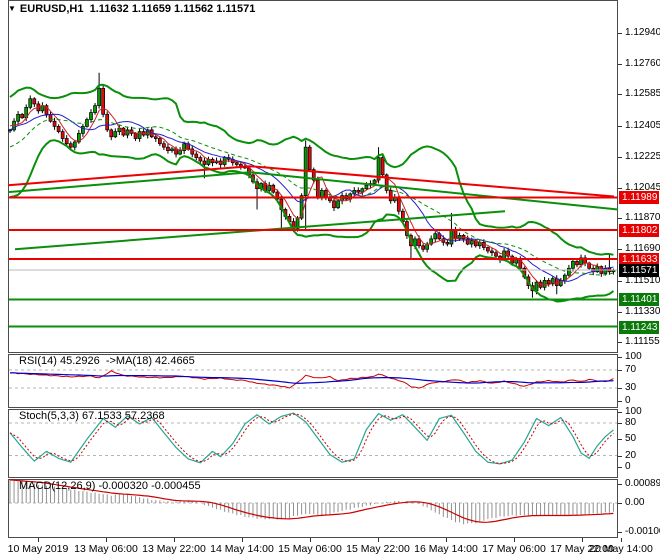 The width and height of the screenshot is (660, 560). What do you see at coordinates (633, 411) in the screenshot?
I see `indicator-axis-label: 100` at bounding box center [633, 411].